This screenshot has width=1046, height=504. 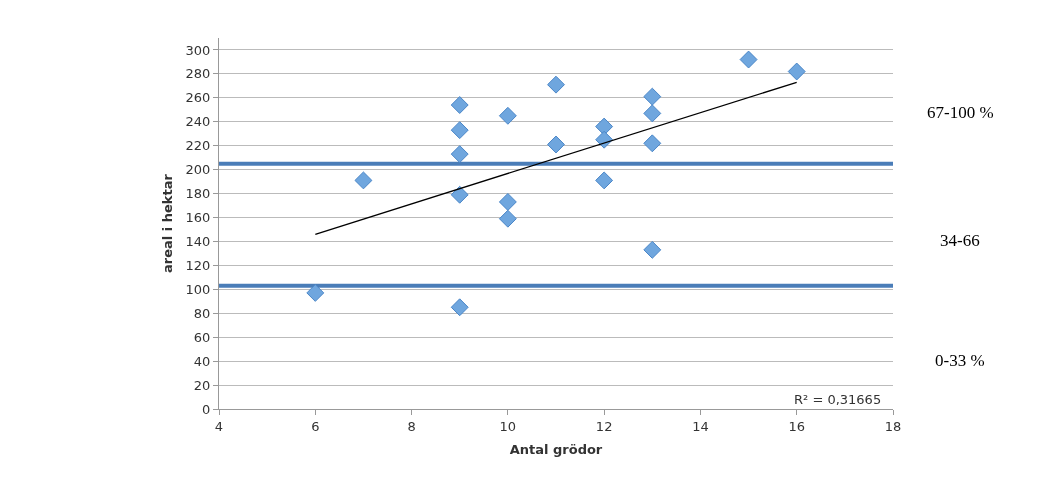 What do you see at coordinates (198, 218) in the screenshot?
I see `y-tick-label: 160` at bounding box center [198, 218].